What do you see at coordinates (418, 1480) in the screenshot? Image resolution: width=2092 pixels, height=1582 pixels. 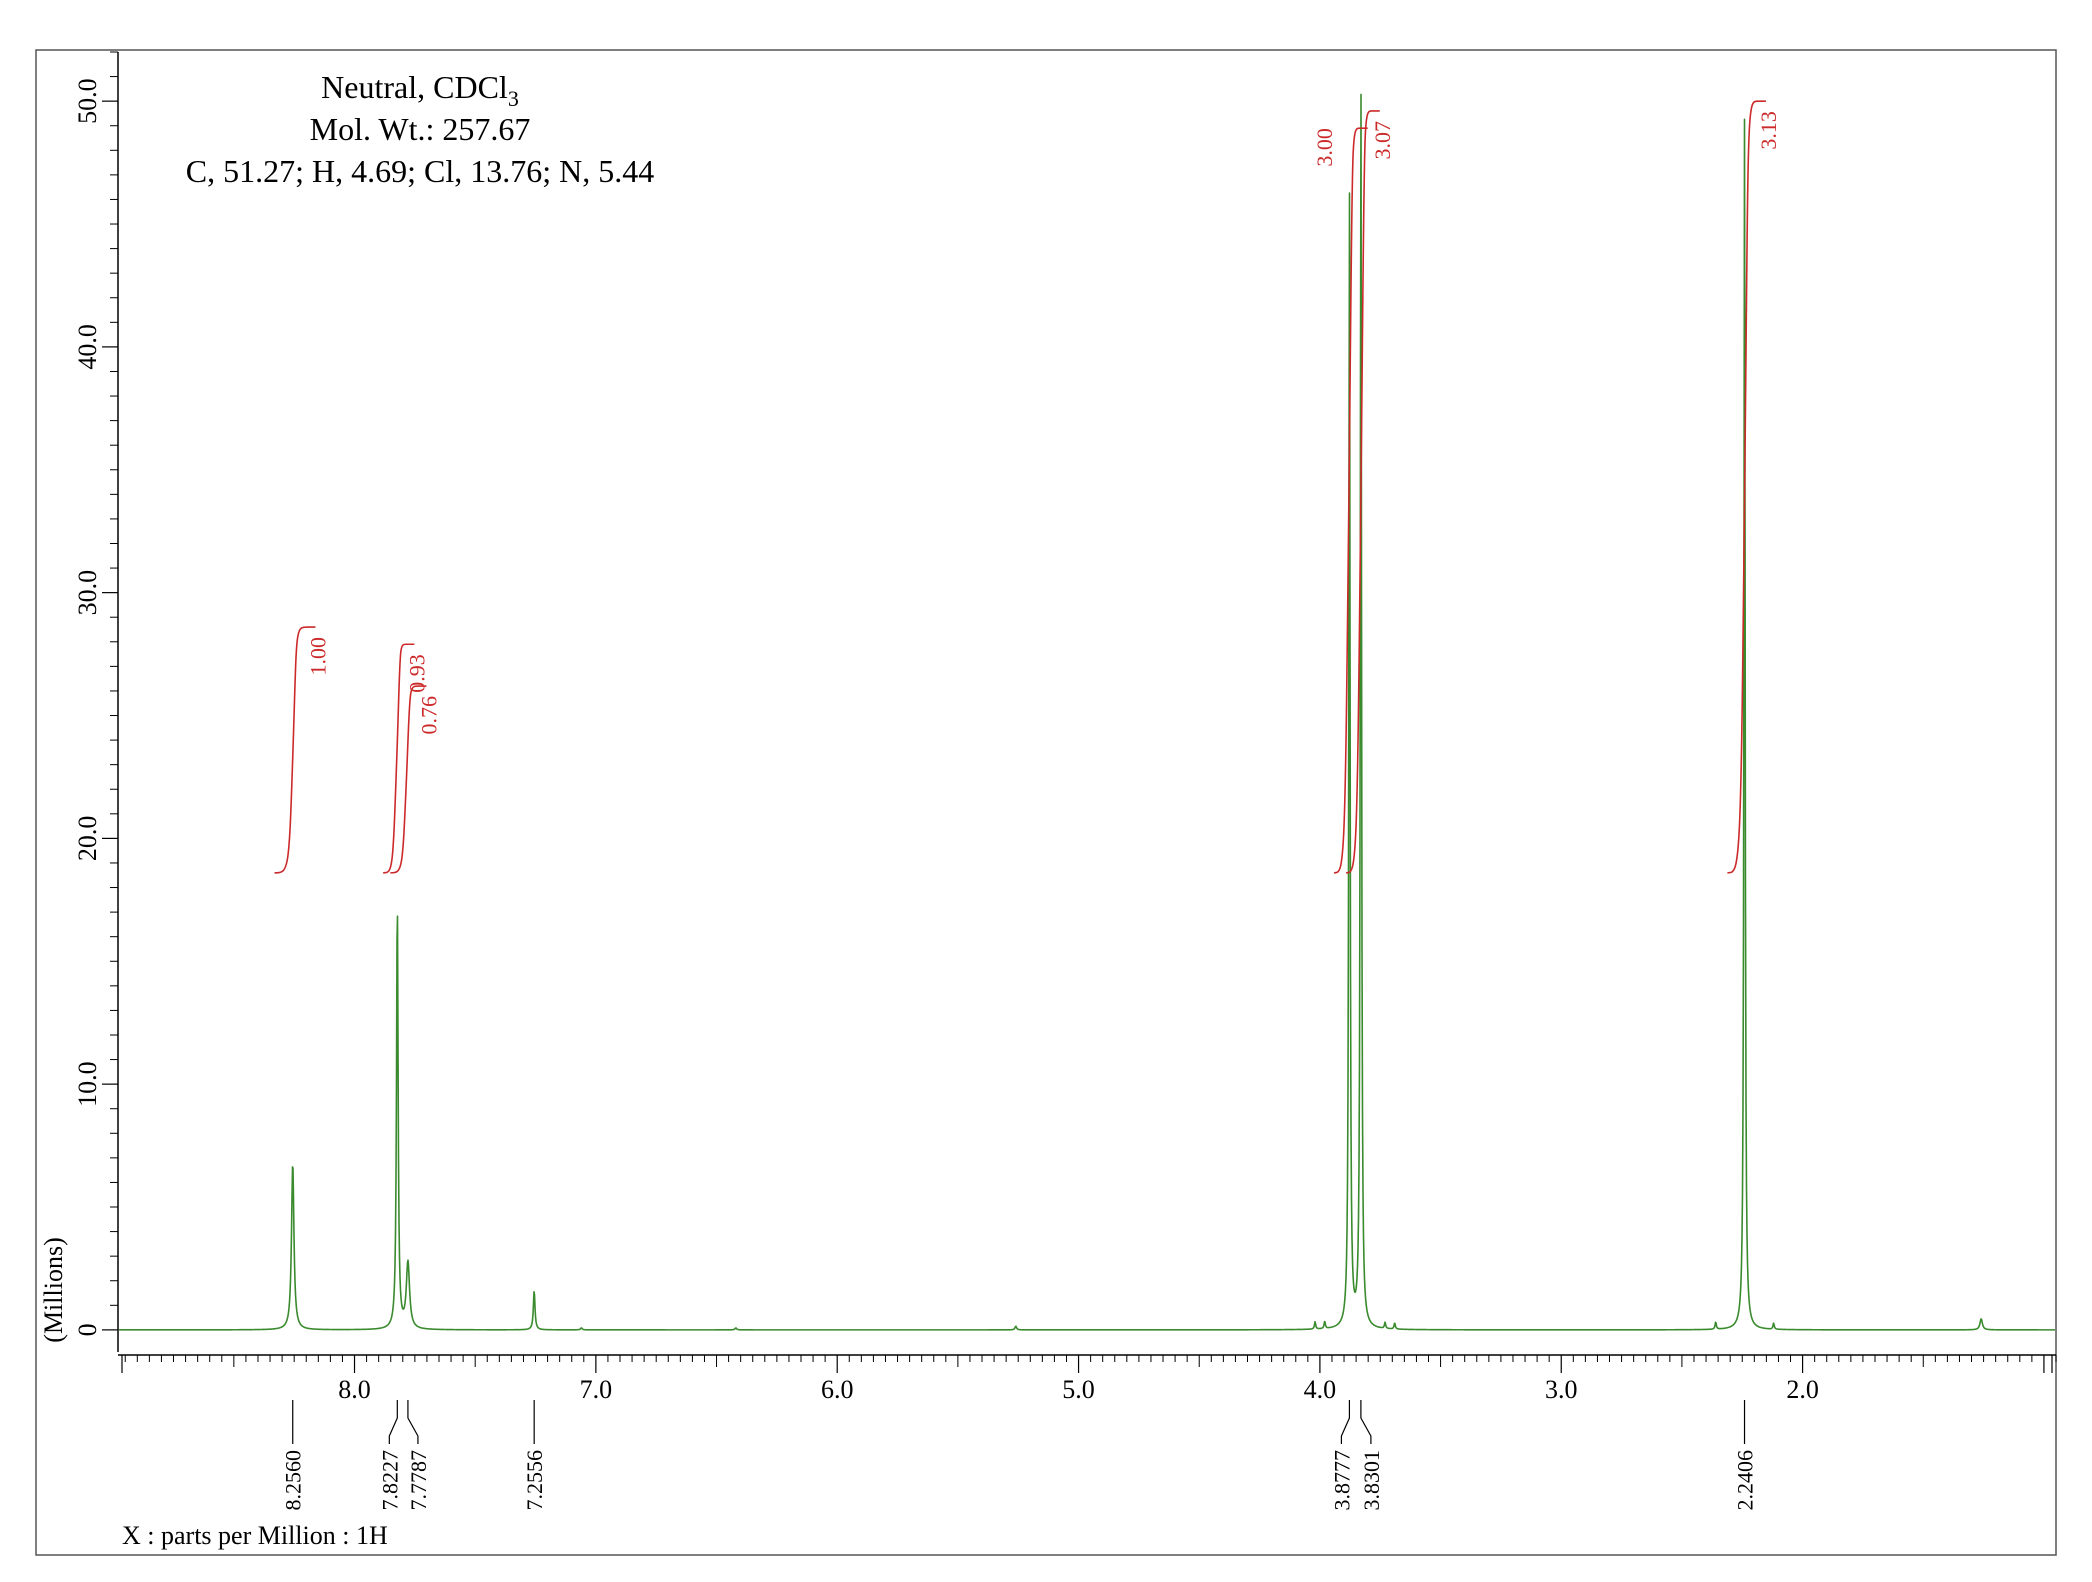 I see `peak-shift-label: 7.7787` at bounding box center [418, 1480].